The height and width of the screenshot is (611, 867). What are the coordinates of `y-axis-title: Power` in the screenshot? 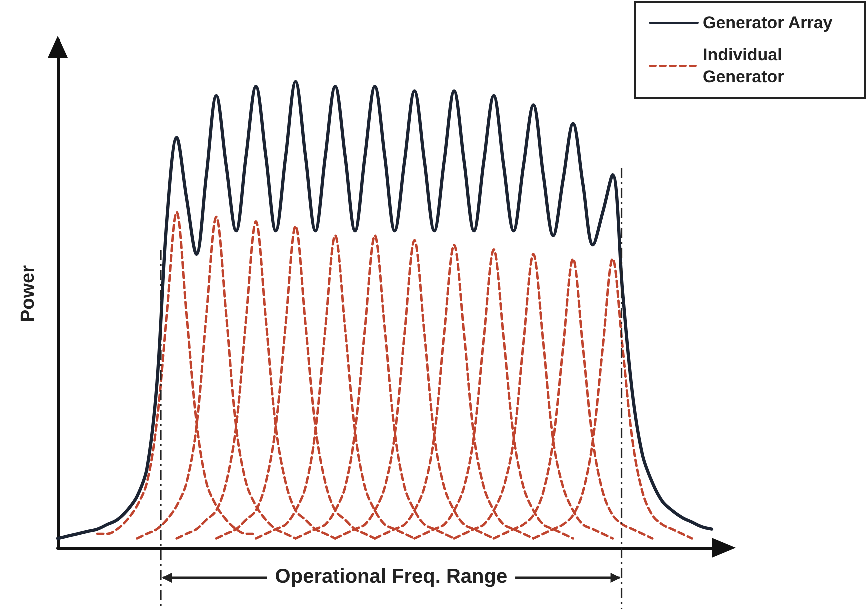 It's located at (28, 293).